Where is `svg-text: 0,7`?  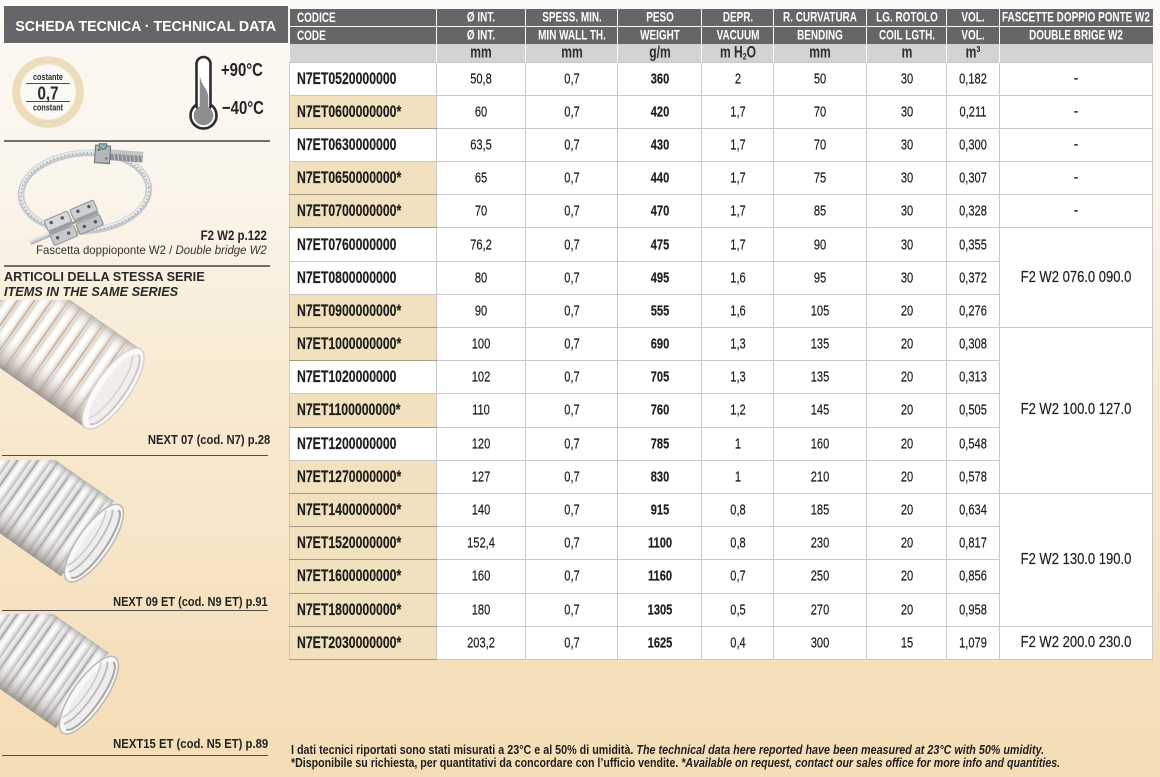 svg-text: 0,7 is located at coordinates (48, 94).